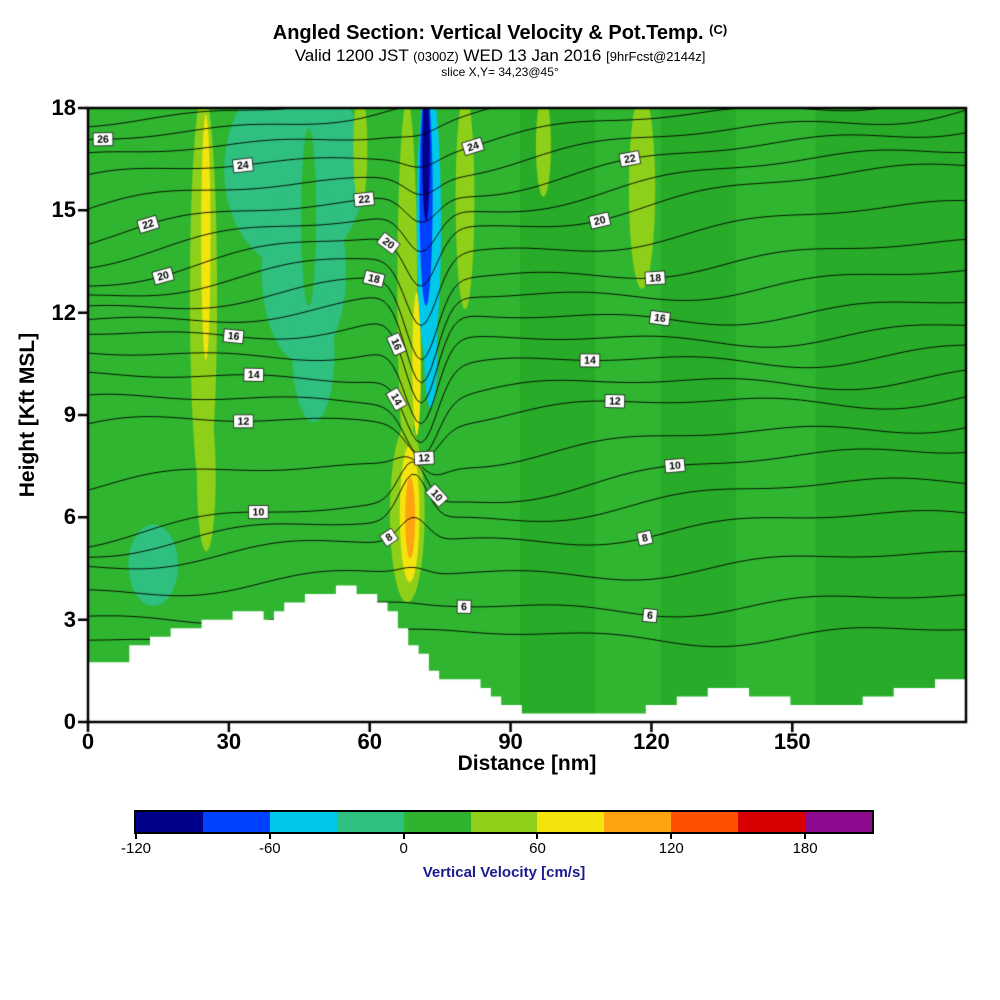 The image size is (1000, 1000). What do you see at coordinates (403, 848) in the screenshot?
I see `colorbar-tick-label: 0` at bounding box center [403, 848].